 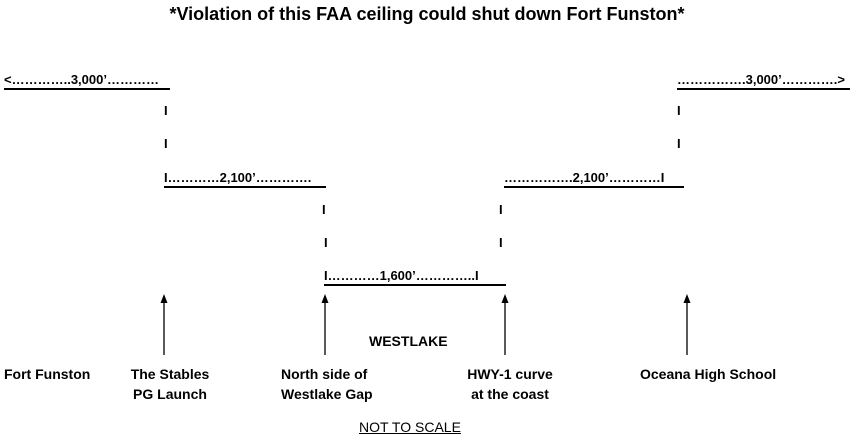 I want to click on label-north-line2: Westlake Gap, so click(x=327, y=394).